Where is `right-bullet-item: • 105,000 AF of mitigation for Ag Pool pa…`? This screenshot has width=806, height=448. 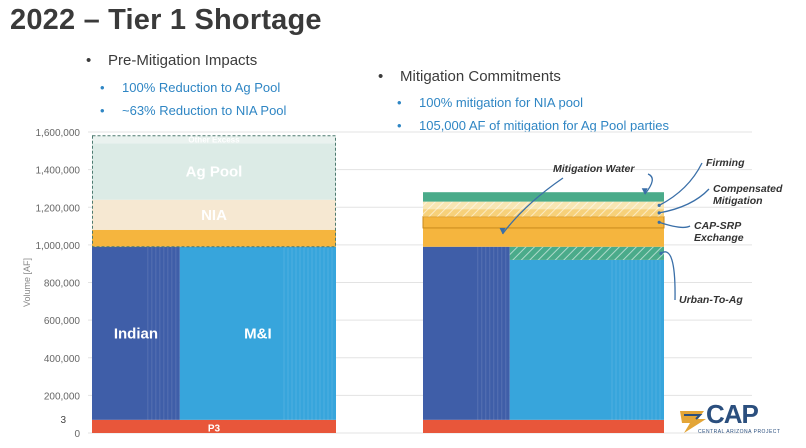 right-bullet-item: • 105,000 AF of mitigation for Ag Pool pa… is located at coordinates (533, 125).